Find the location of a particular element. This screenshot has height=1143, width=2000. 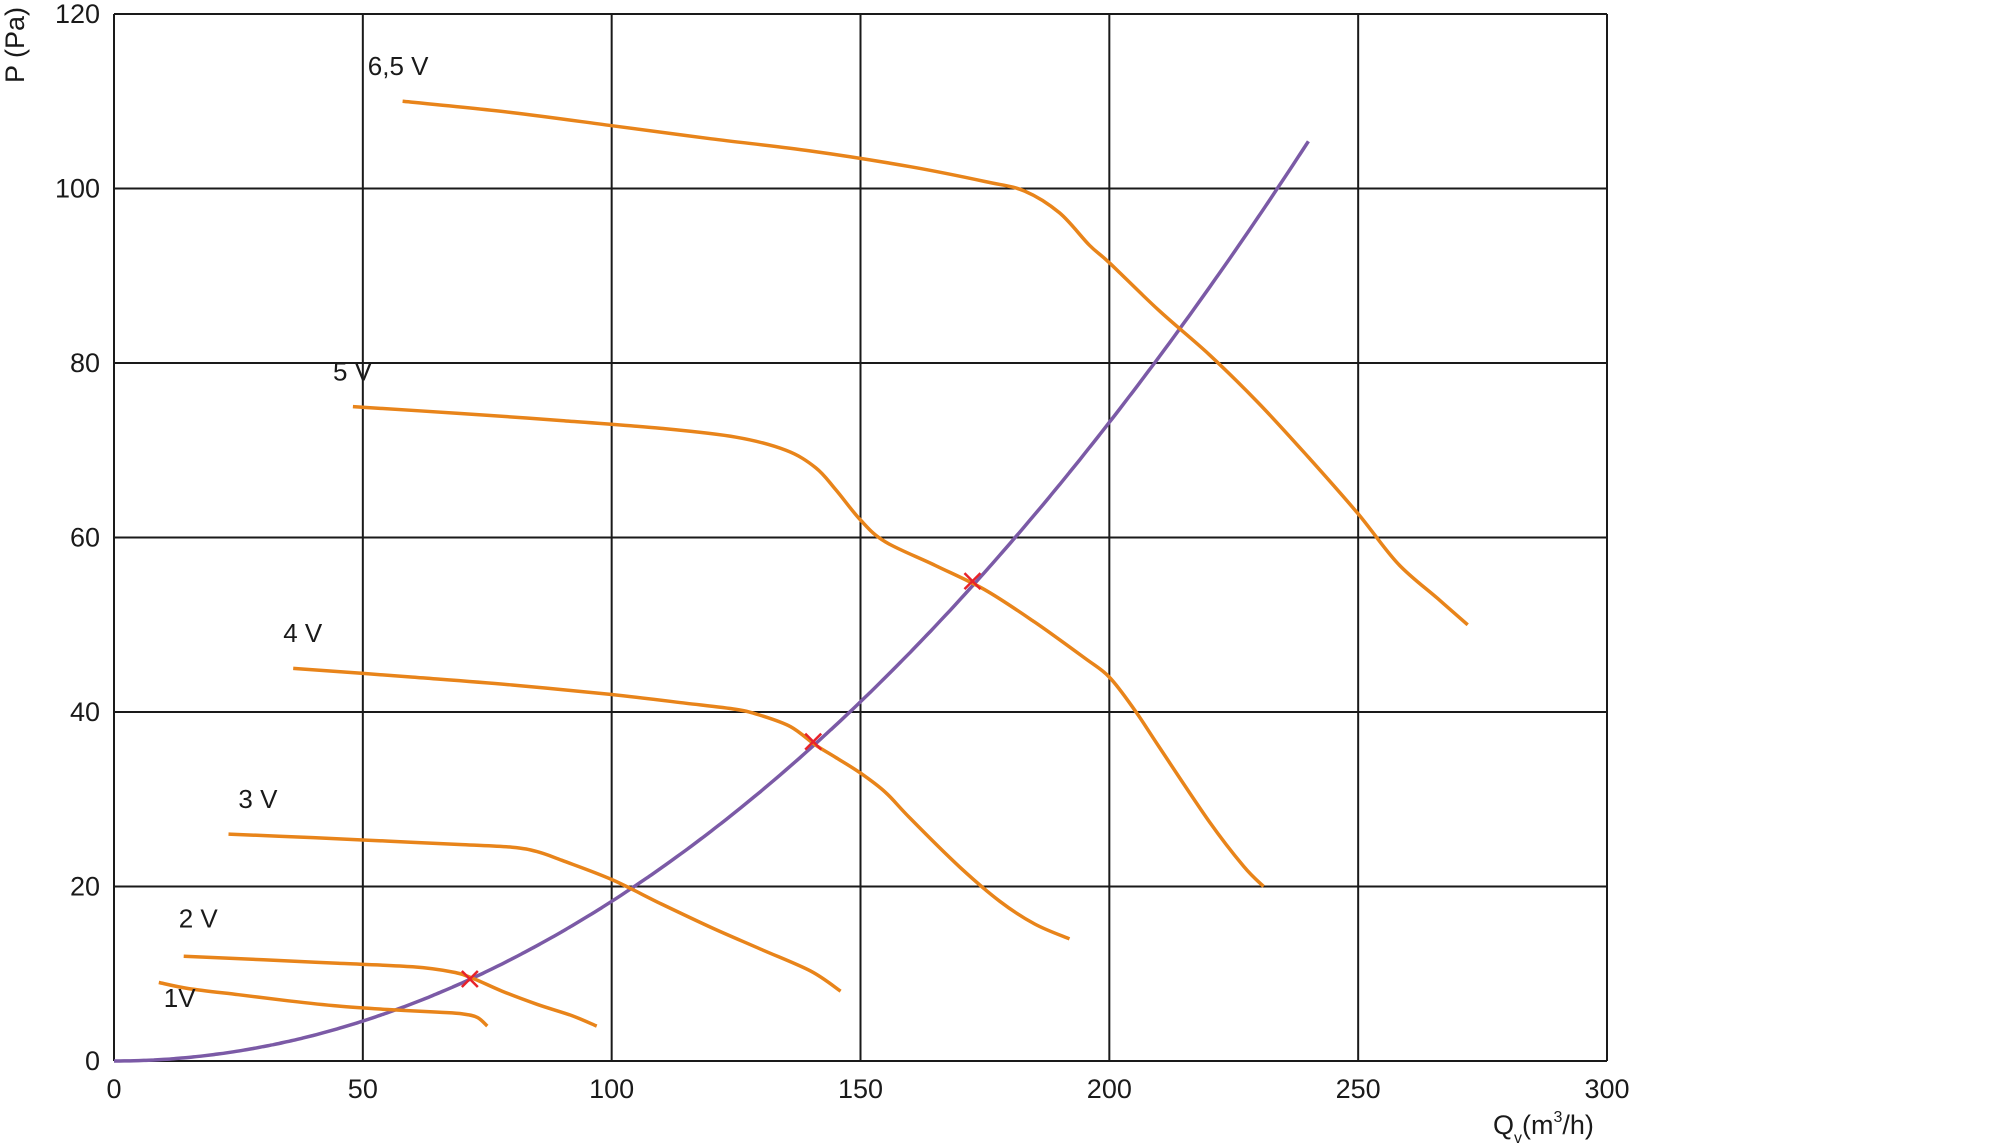

operating-points-layer is located at coordinates (721, 780).